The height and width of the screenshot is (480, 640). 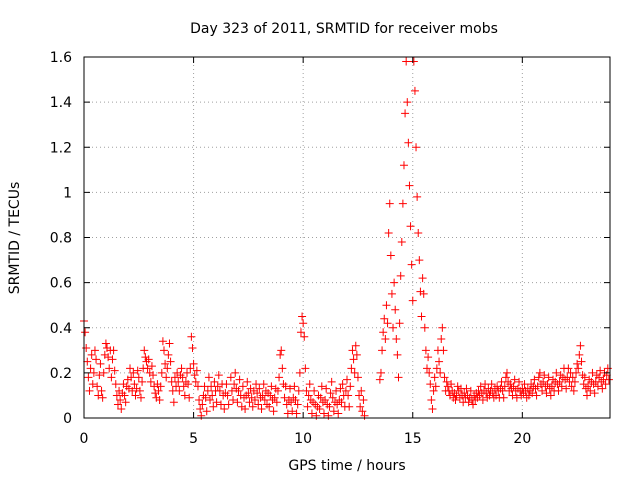 What do you see at coordinates (61, 58) in the screenshot?
I see `y-tick-label: 1.6` at bounding box center [61, 58].